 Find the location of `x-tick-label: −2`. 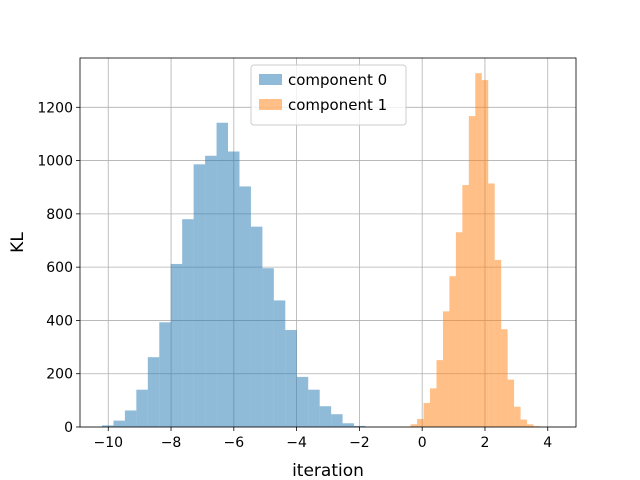

x-tick-label: −2 is located at coordinates (359, 443).